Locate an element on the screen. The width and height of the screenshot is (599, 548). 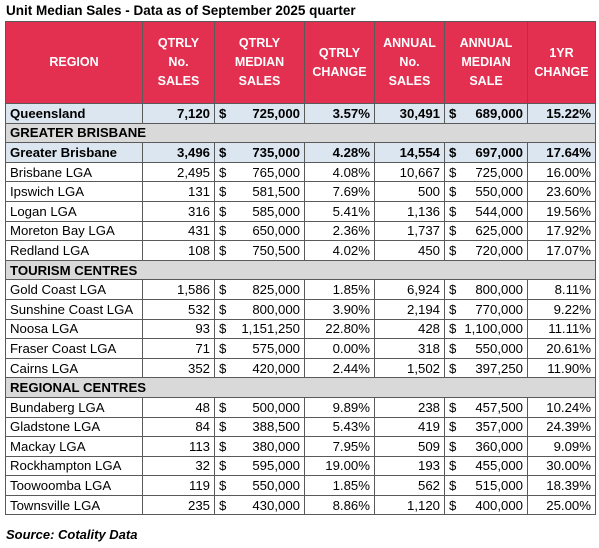
qtrly-sales-cell: 235 is located at coordinates (178, 505).